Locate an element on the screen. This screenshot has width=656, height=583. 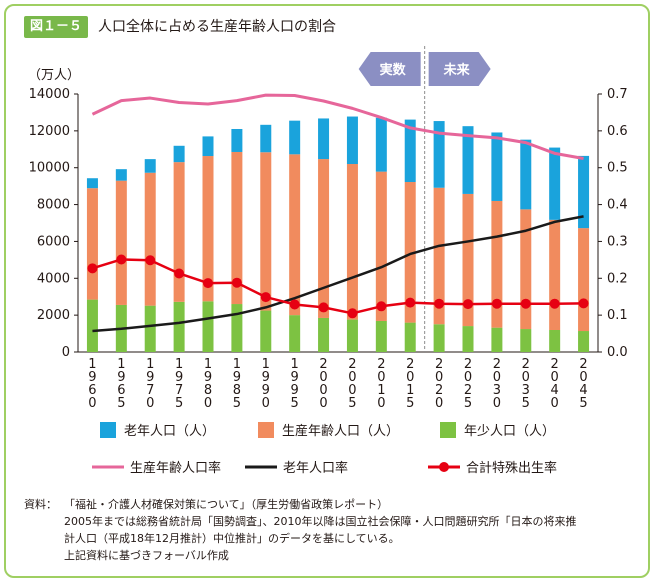
y-left-tick-label: 0 is located at coordinates (66, 352).